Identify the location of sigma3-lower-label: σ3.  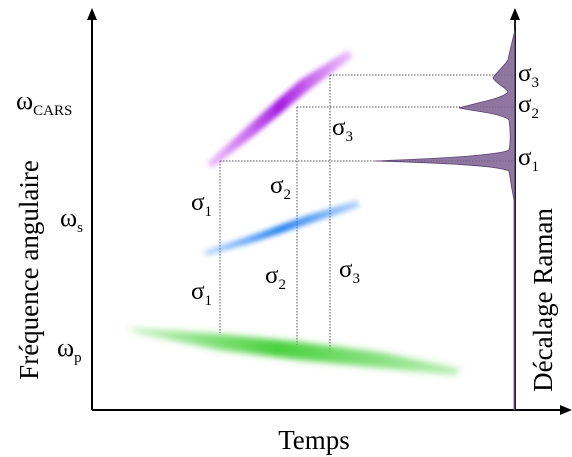
(349, 271).